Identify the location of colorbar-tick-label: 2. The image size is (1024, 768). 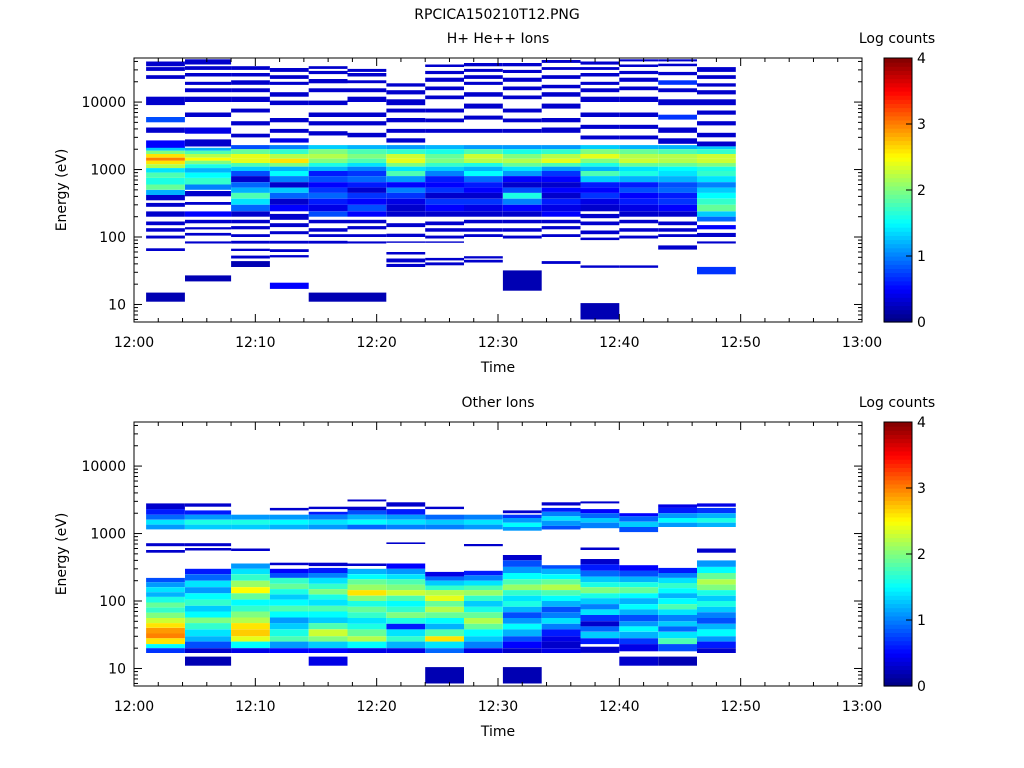
(921, 555).